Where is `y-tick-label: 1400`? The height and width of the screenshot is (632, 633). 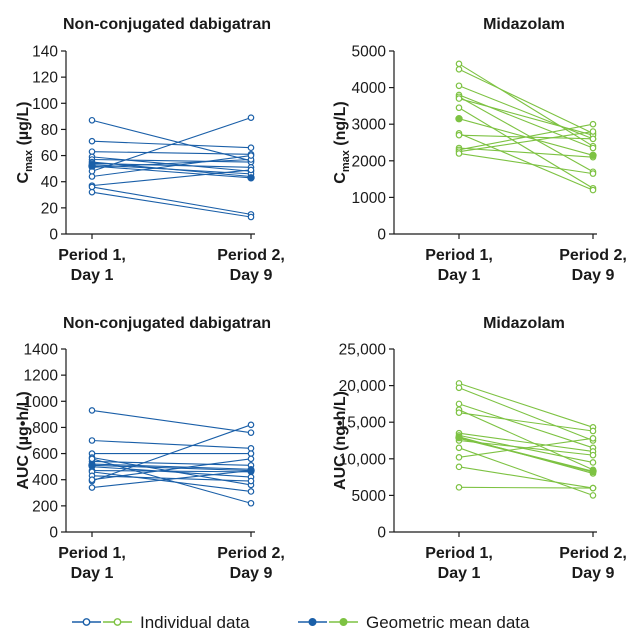
y-tick-label: 1400 is located at coordinates (41, 350).